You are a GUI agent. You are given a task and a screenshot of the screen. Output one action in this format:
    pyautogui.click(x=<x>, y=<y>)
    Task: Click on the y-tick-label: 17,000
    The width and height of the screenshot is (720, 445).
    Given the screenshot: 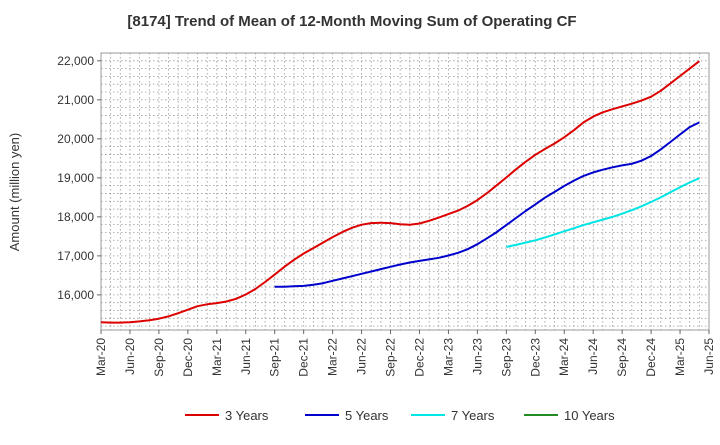 What is the action you would take?
    pyautogui.click(x=75, y=256)
    